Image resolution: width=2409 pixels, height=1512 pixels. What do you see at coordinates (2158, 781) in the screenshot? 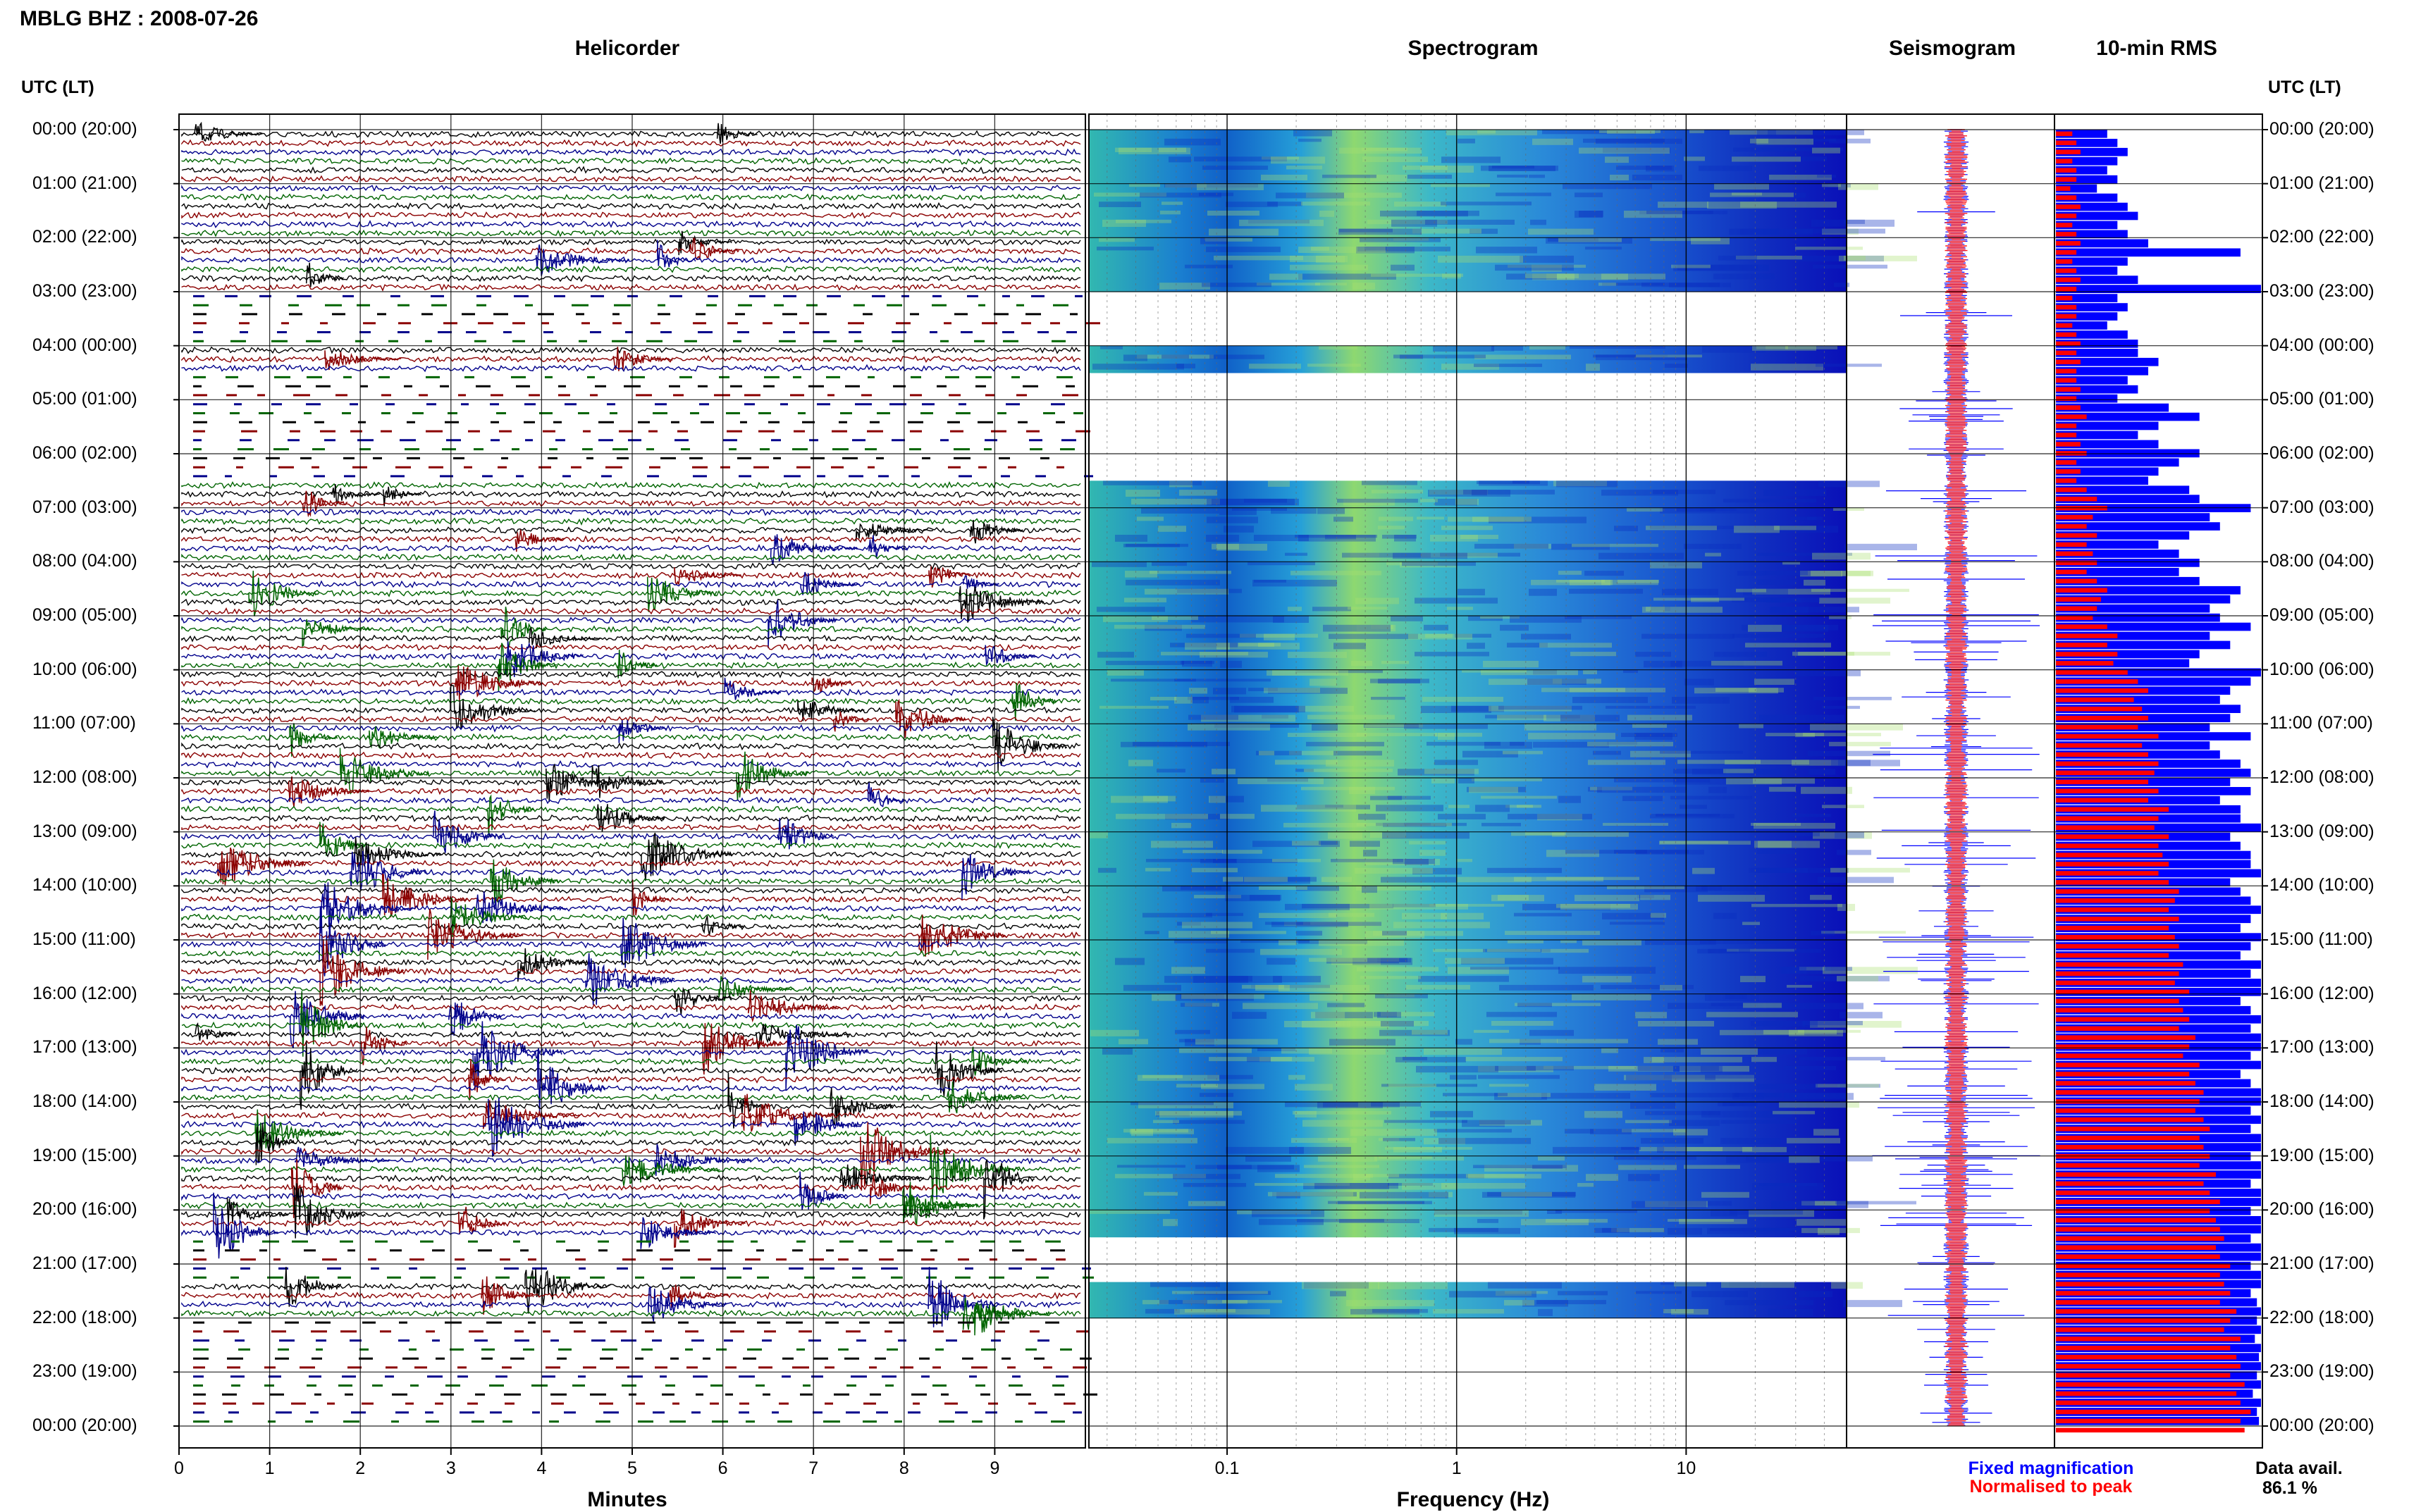
I see `panel-frame` at bounding box center [2158, 781].